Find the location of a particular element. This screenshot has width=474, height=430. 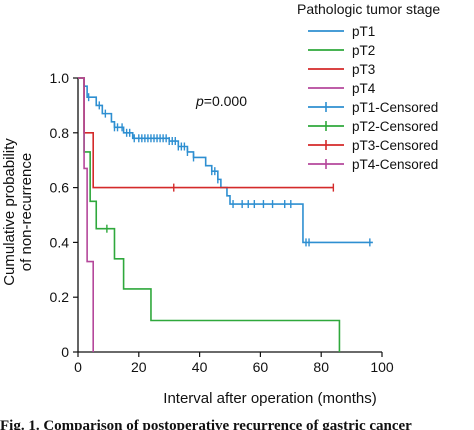

x-axis-title: Interval after operation (months) is located at coordinates (269, 398).